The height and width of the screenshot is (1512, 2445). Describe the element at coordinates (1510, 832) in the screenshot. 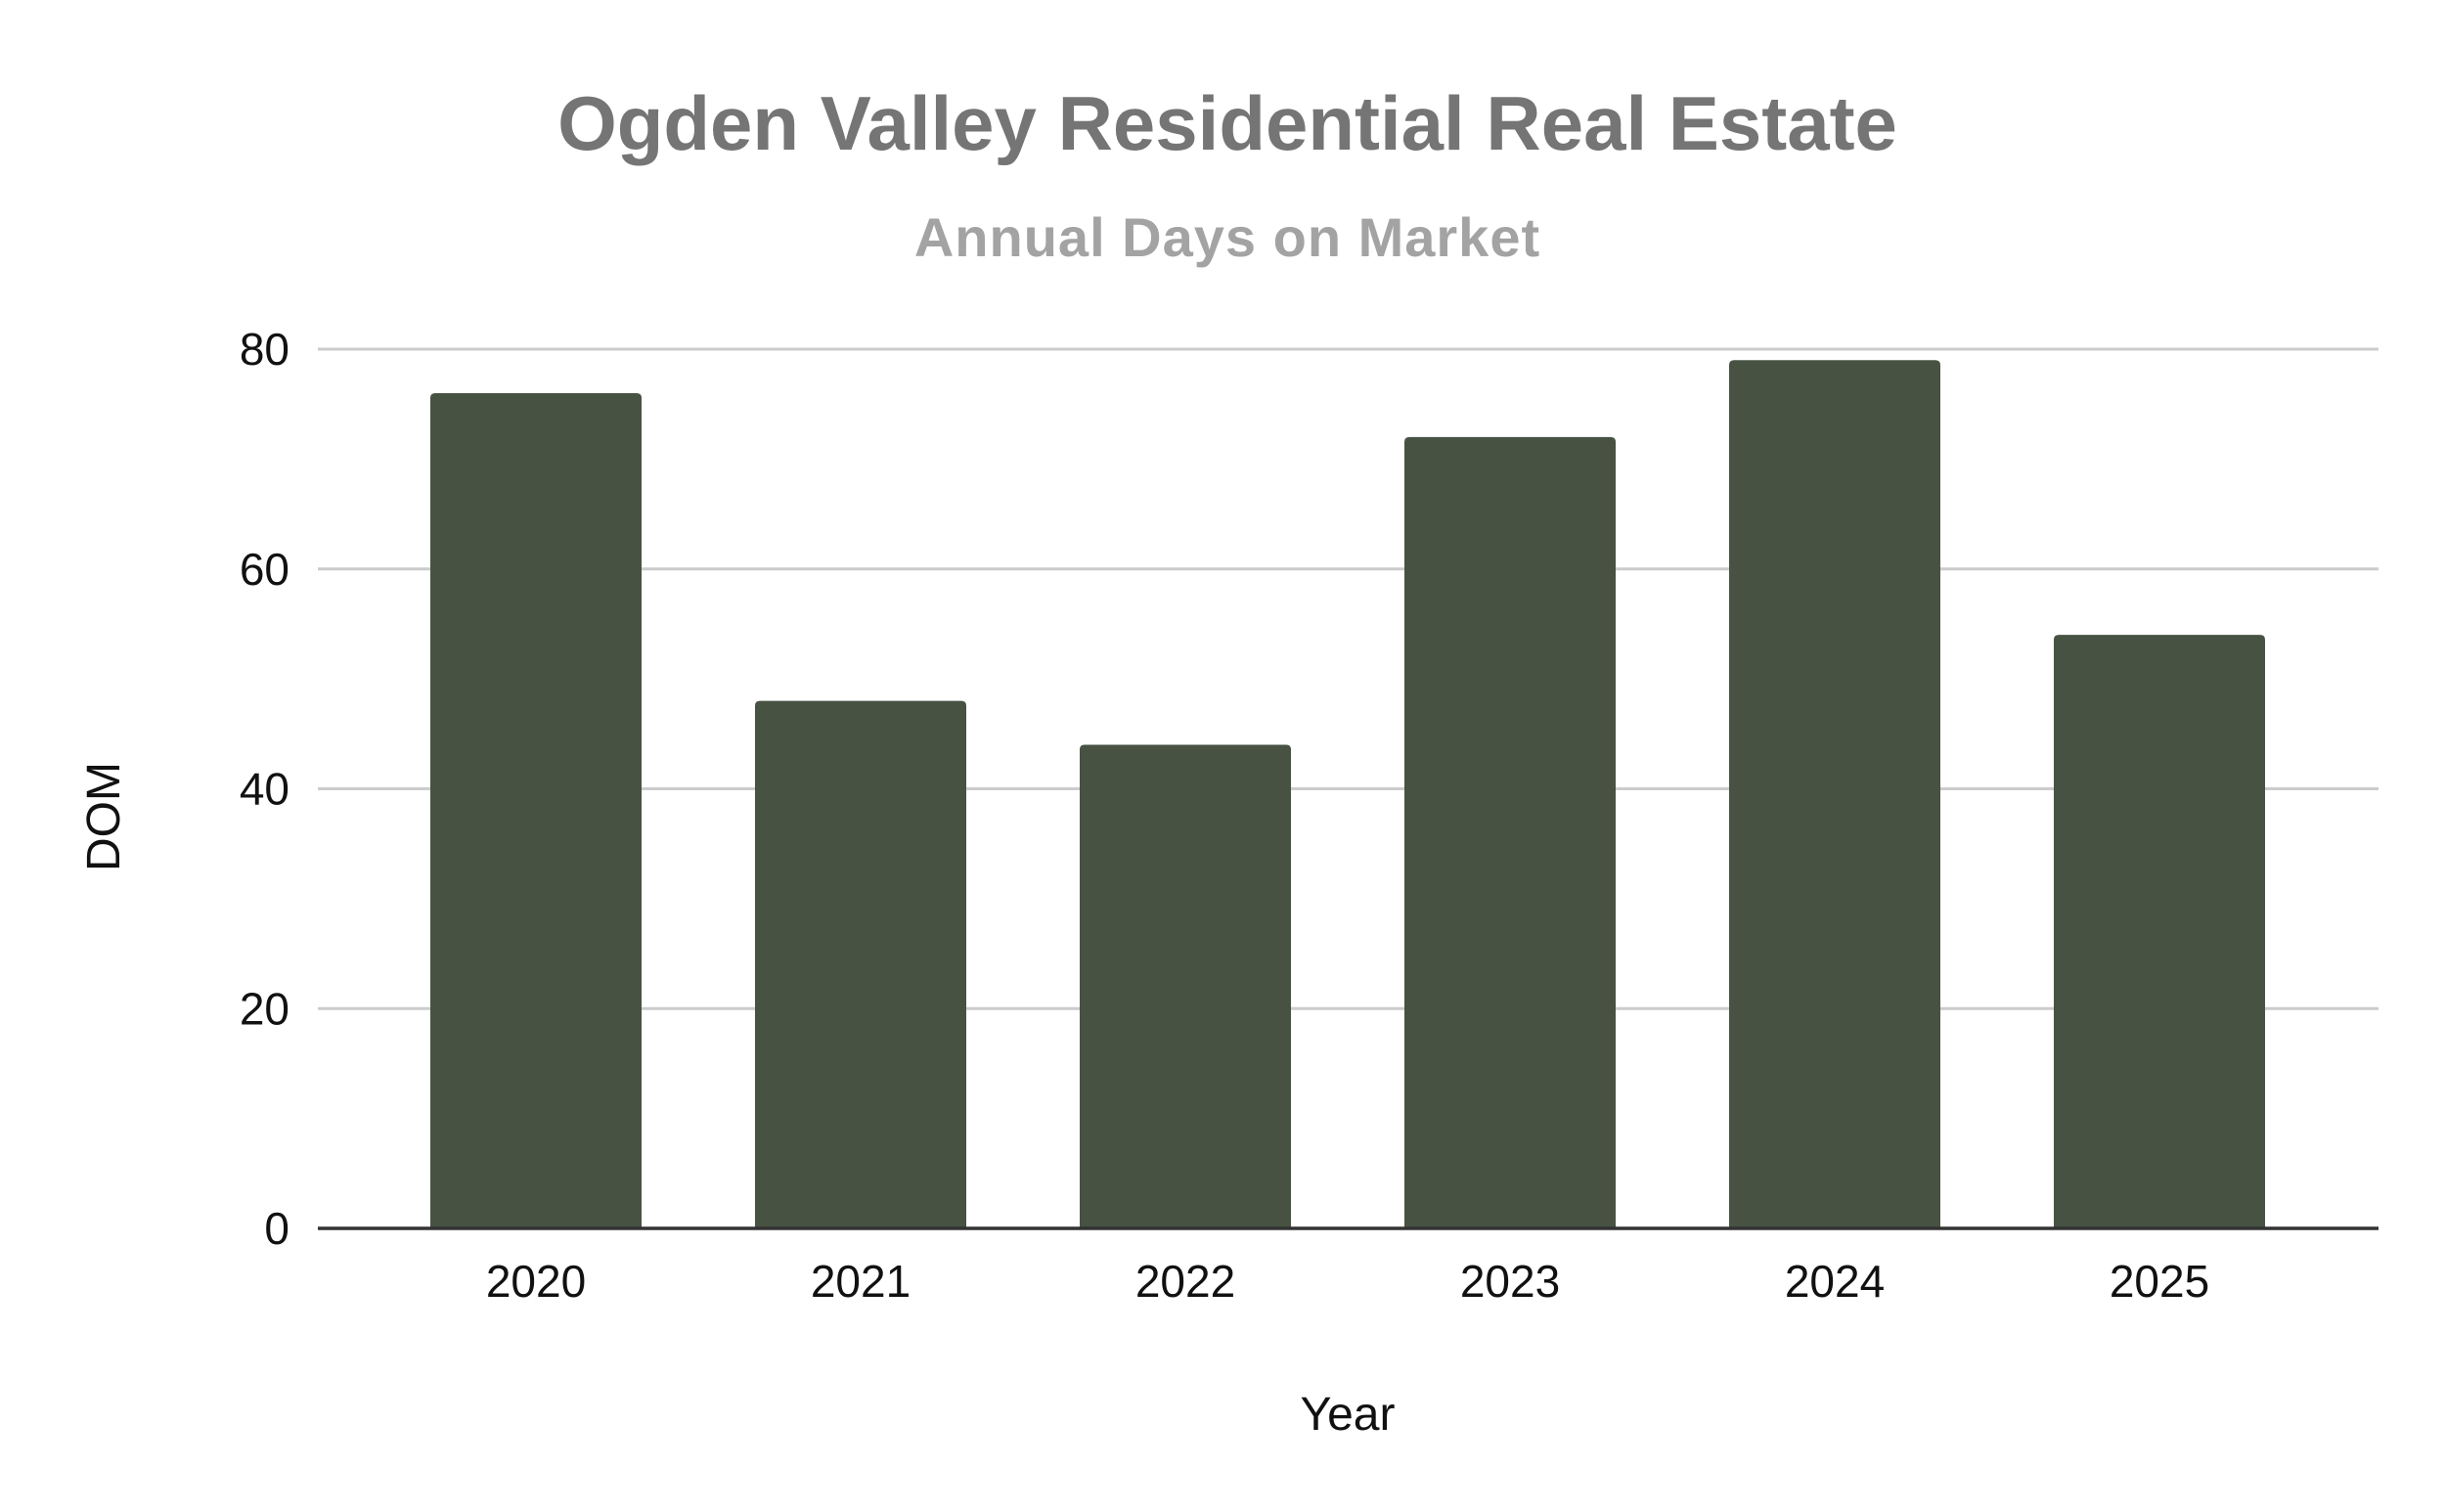

I see `bar-2023` at that location.